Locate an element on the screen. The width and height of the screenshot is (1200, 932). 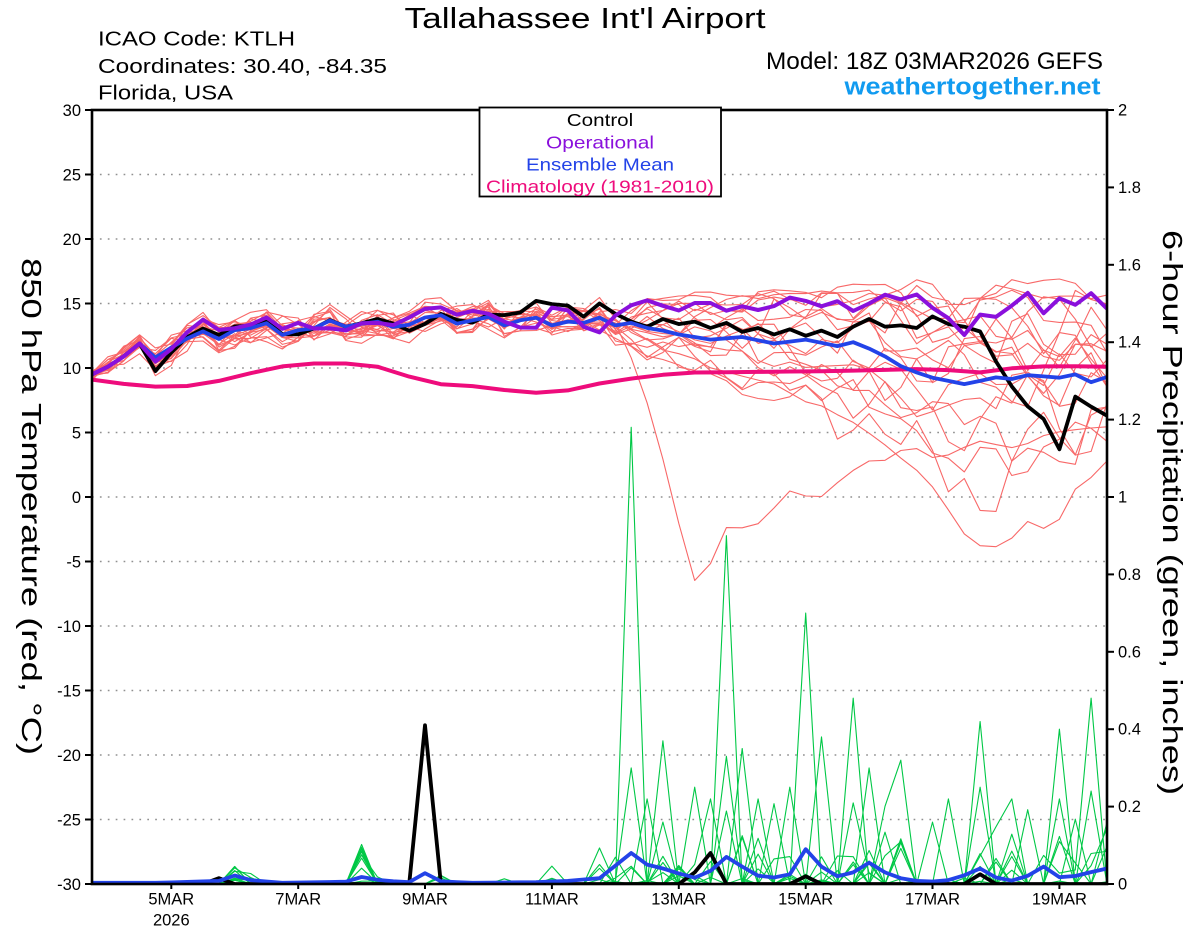
svg-text: -20 is located at coordinates (69, 756).